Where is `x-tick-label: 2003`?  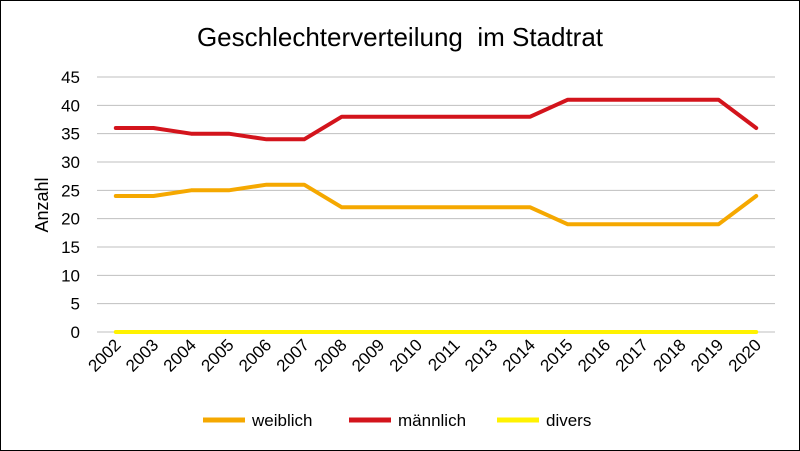 x-tick-label: 2003 is located at coordinates (142, 355).